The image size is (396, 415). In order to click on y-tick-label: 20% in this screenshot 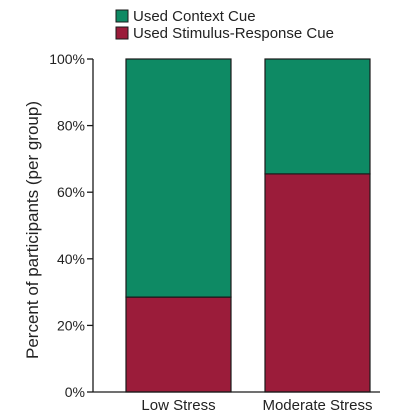, I will do `click(71, 325)`.